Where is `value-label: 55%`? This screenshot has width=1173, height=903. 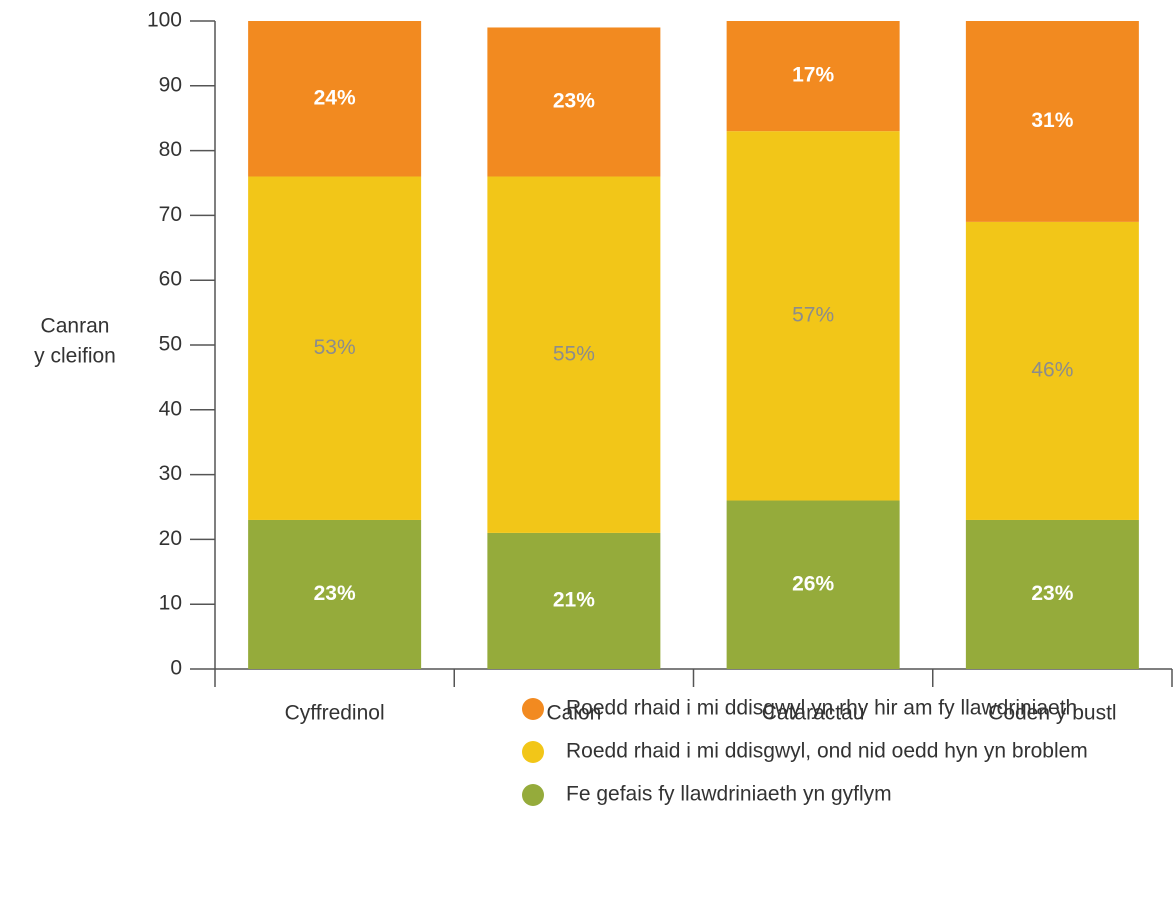 value-label: 55% is located at coordinates (574, 353).